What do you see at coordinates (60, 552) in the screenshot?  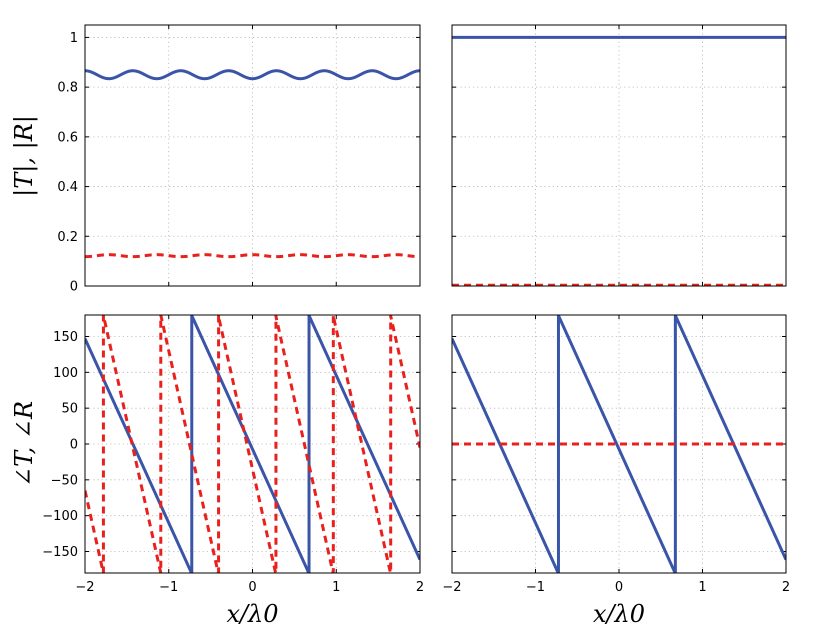 I see `y-tick-label: −150` at bounding box center [60, 552].